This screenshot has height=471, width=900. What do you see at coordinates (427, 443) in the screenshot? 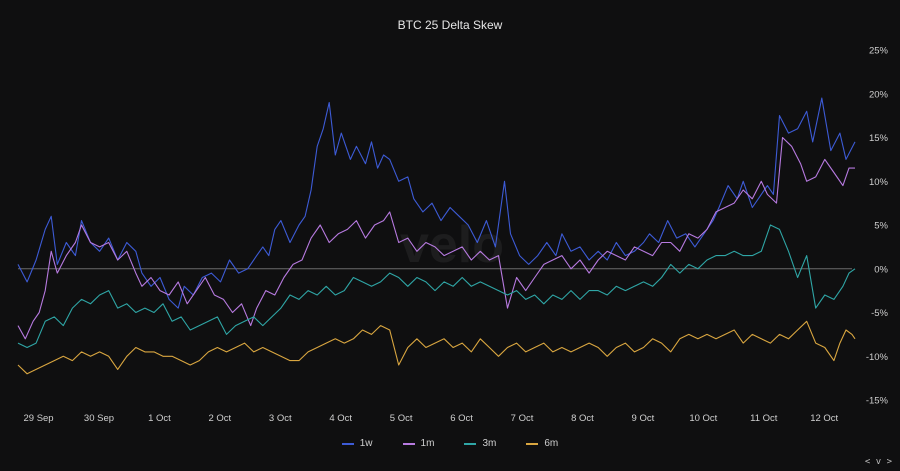
I see `legend-label: 1m` at bounding box center [427, 443].